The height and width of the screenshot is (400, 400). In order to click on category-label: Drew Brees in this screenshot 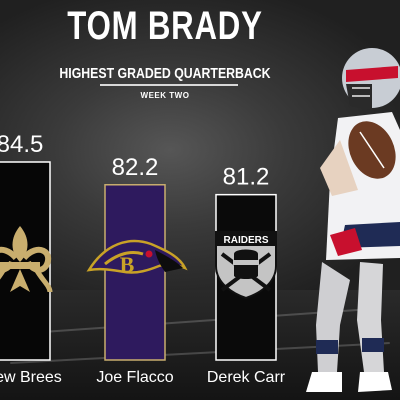, I will do `click(31, 377)`.